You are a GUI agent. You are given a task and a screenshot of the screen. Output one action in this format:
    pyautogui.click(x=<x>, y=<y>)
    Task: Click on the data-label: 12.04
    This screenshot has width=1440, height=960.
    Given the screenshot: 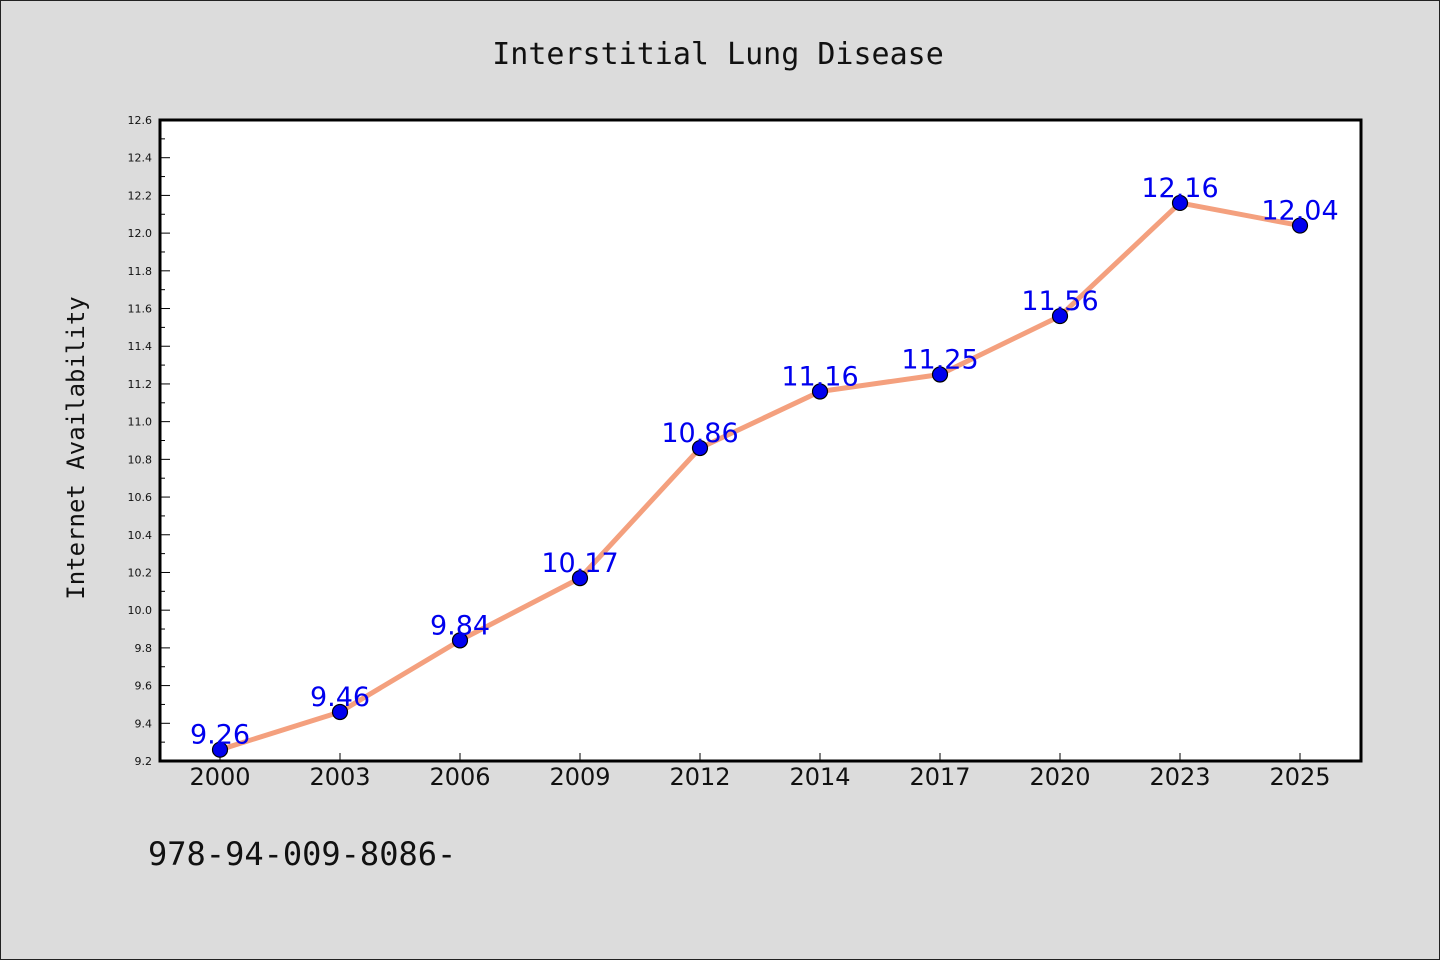 What is the action you would take?
    pyautogui.click(x=1299, y=211)
    